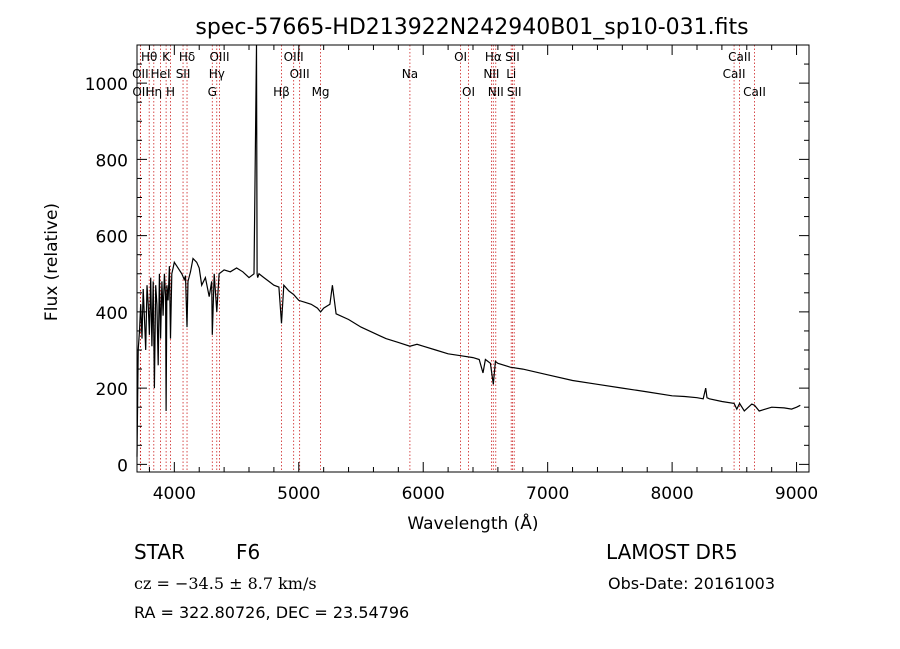 This screenshot has width=900, height=649. I want to click on redshift-text: cz = −34.5 ± 8.7 km/s, so click(225, 583).